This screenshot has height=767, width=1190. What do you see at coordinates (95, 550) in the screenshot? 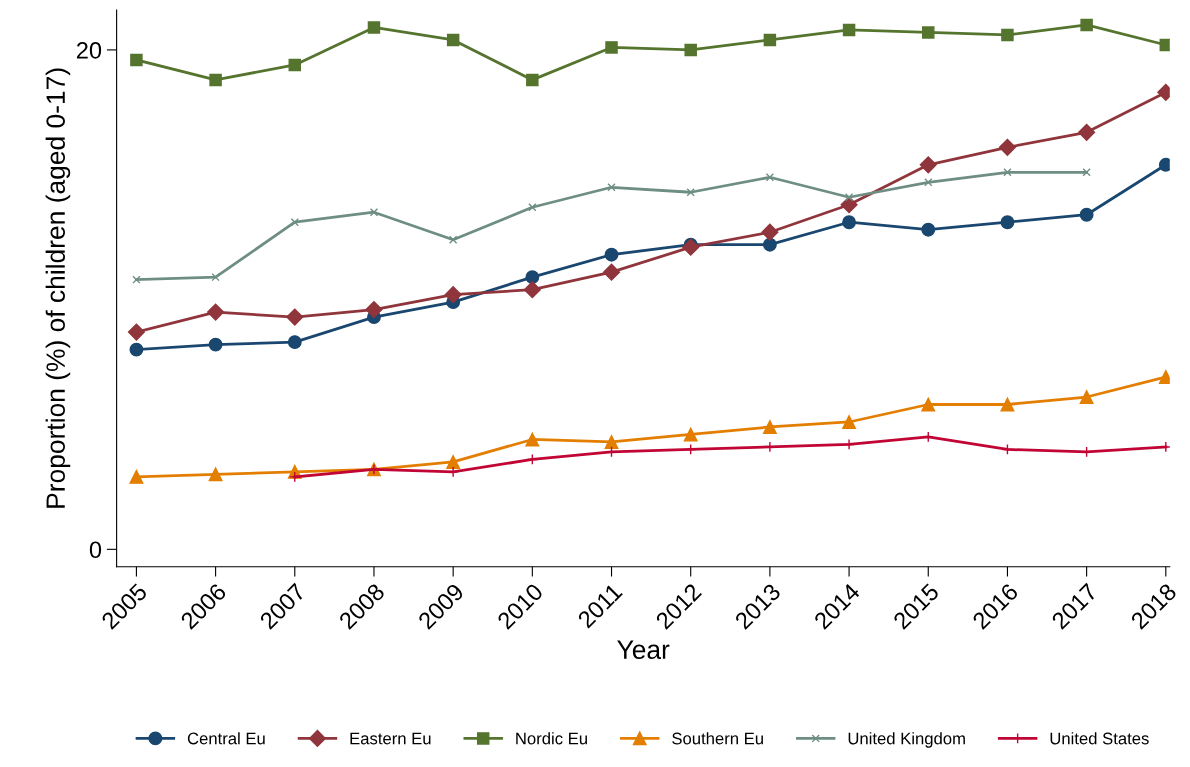
I see `y-tick-label: 0` at bounding box center [95, 550].